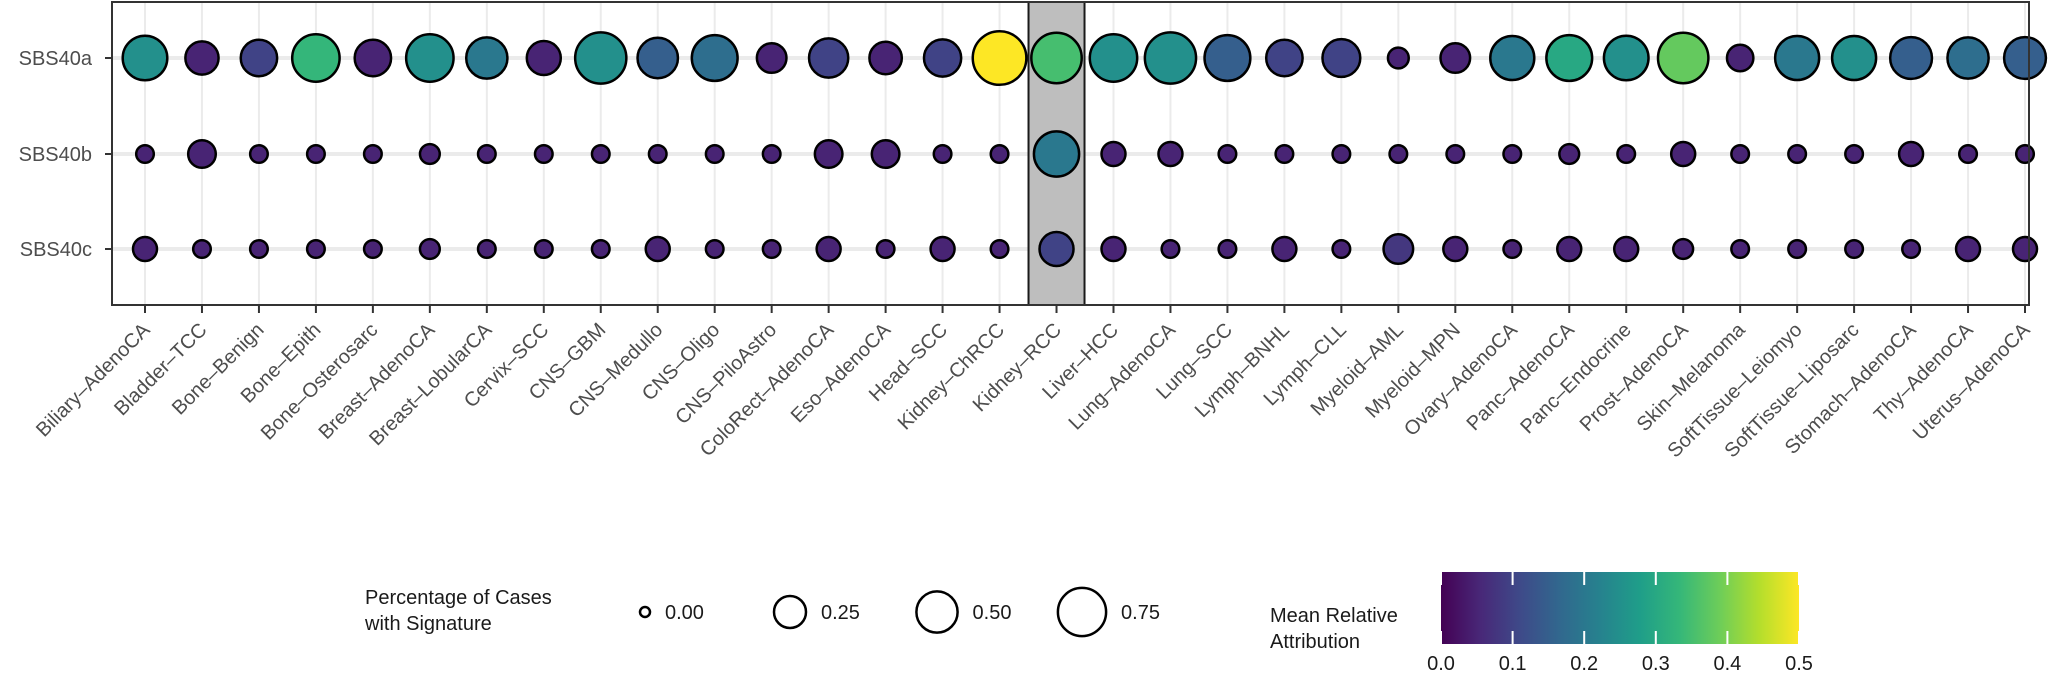 The width and height of the screenshot is (2053, 677). Describe the element at coordinates (429, 58) in the screenshot. I see `bubble-SBS40a-Breast-AdenoCA` at that location.